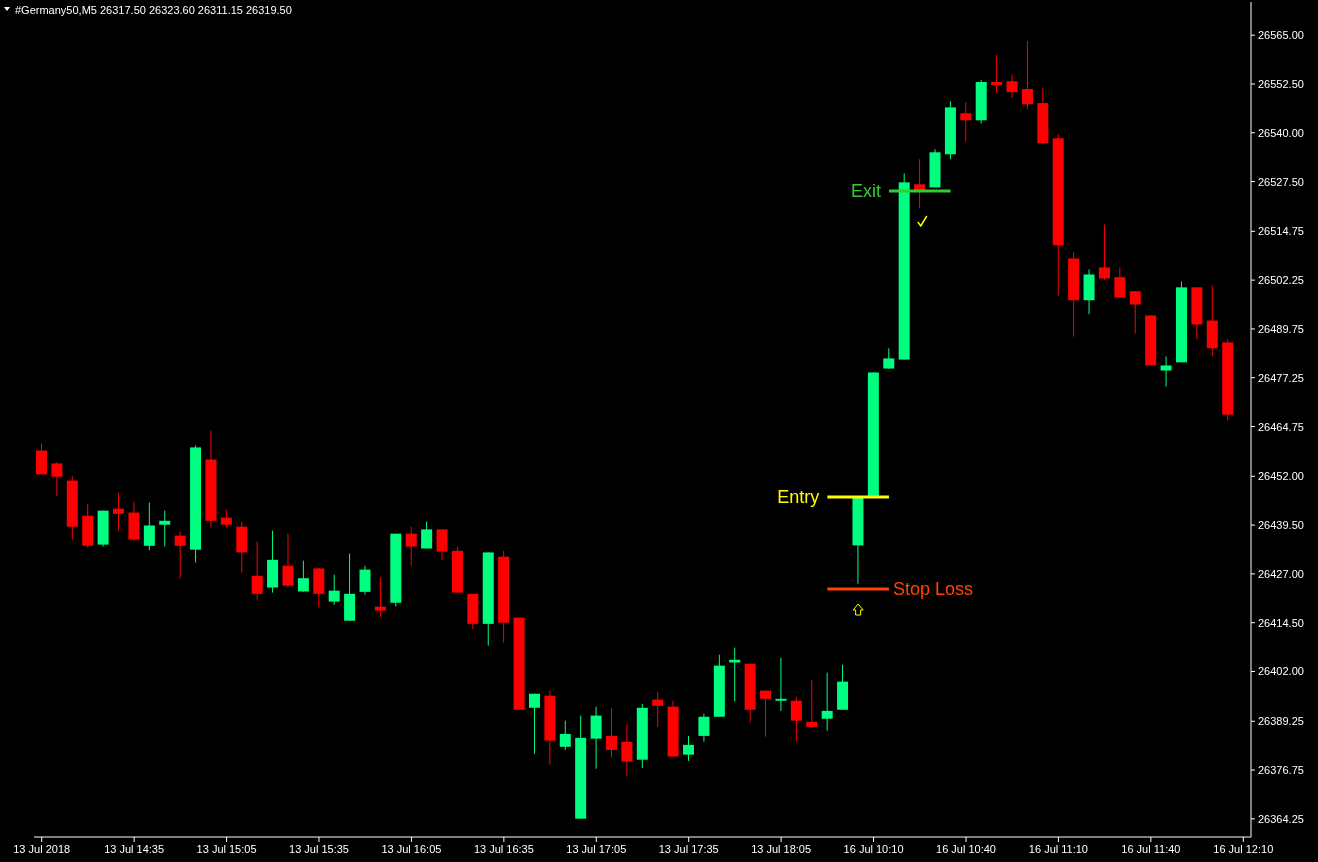 Image resolution: width=1318 pixels, height=862 pixels. I want to click on x-tick-label: 13 Jul 16:35, so click(503, 849).